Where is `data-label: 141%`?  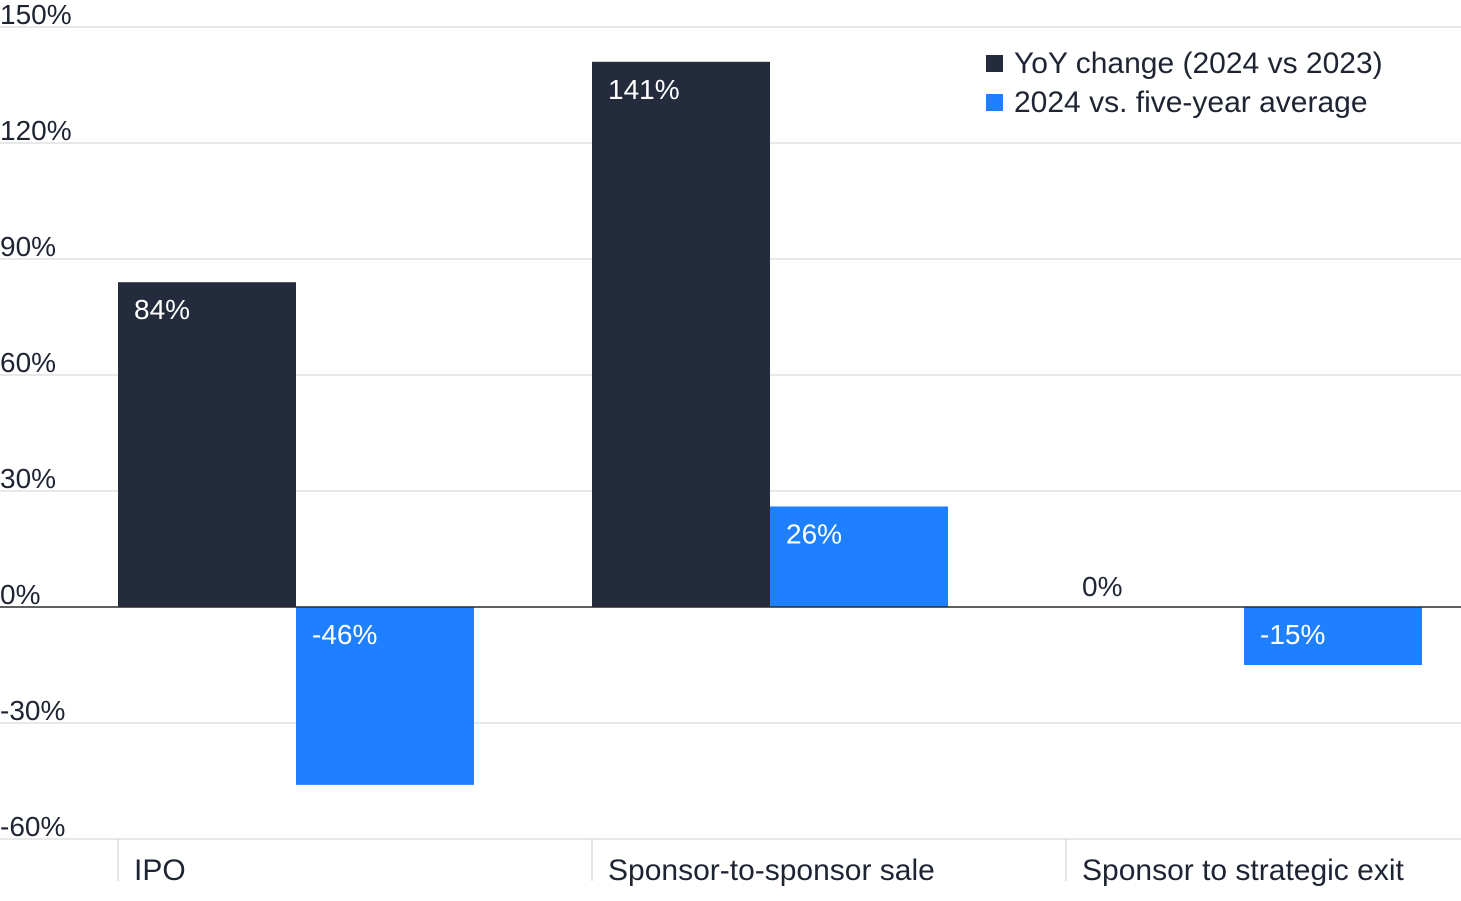 data-label: 141% is located at coordinates (644, 89).